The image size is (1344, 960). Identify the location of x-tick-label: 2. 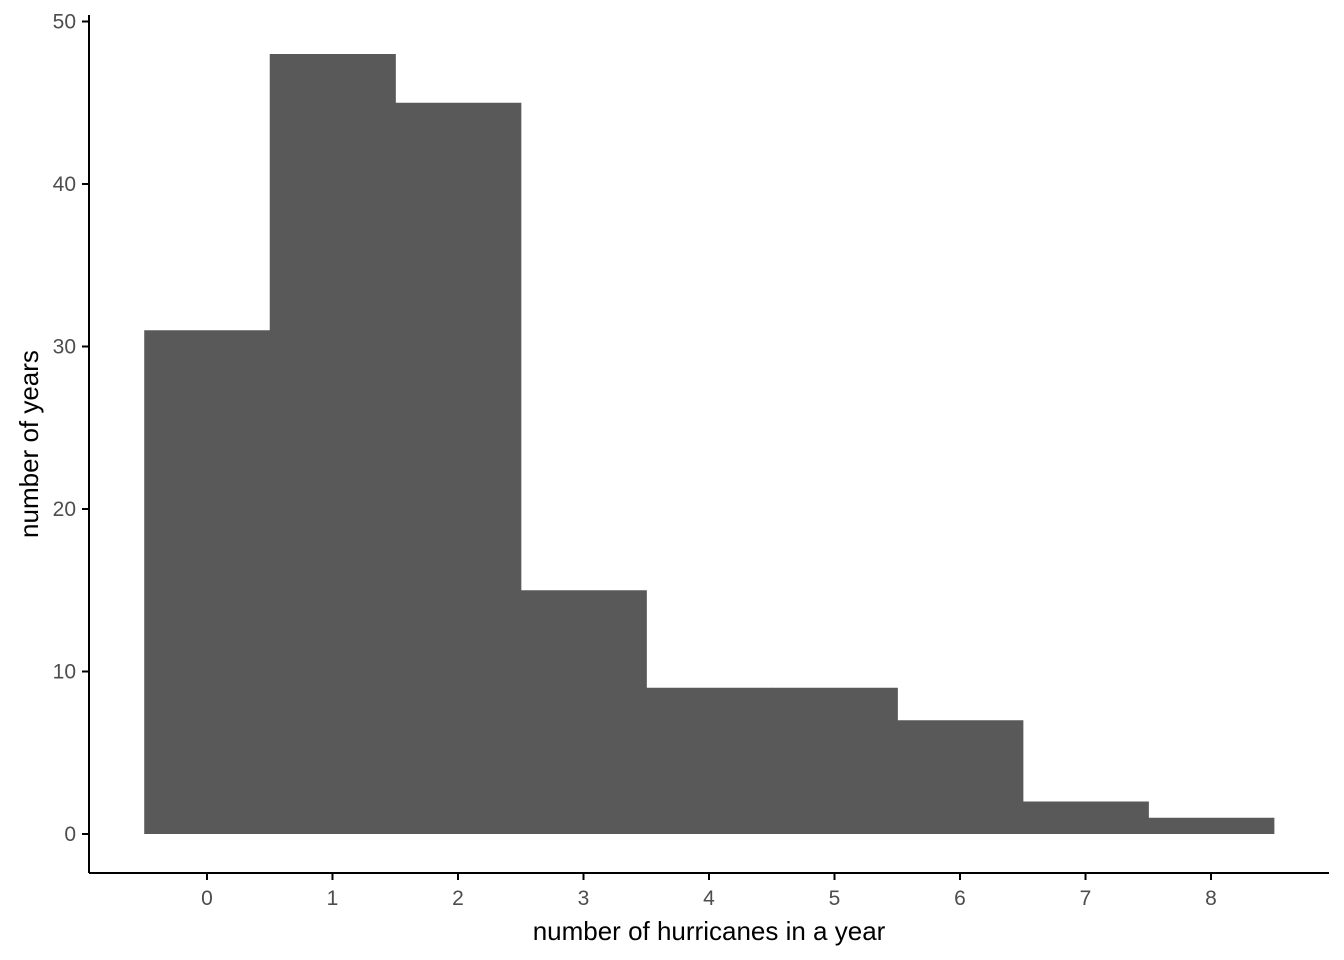
(458, 898).